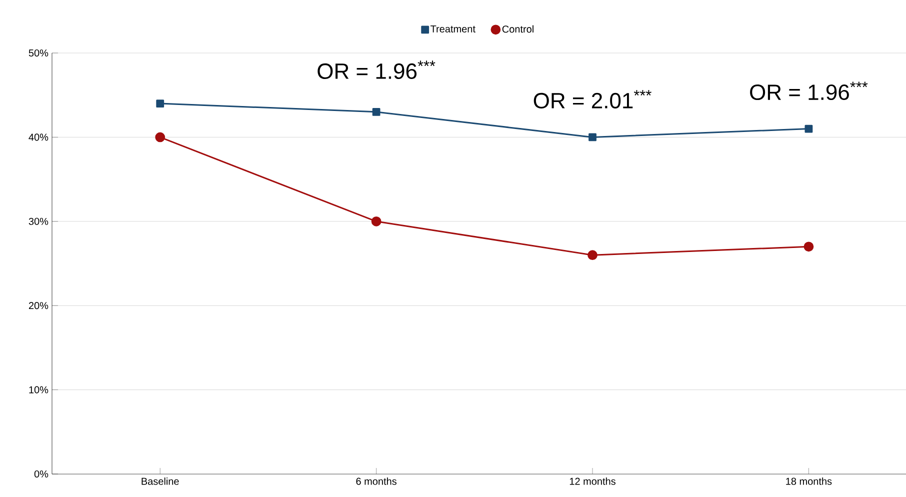 Image resolution: width=906 pixels, height=497 pixels. I want to click on x-tick-label: 18 months, so click(809, 481).